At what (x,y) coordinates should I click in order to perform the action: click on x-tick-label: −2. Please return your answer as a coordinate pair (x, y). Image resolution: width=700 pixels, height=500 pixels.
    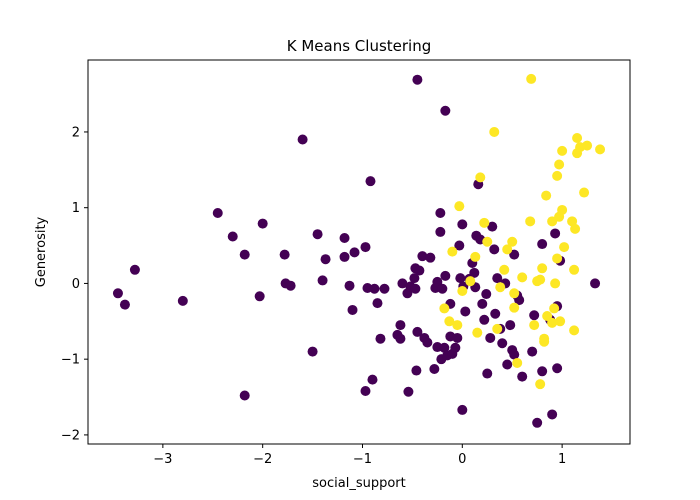
    Looking at the image, I should click on (262, 459).